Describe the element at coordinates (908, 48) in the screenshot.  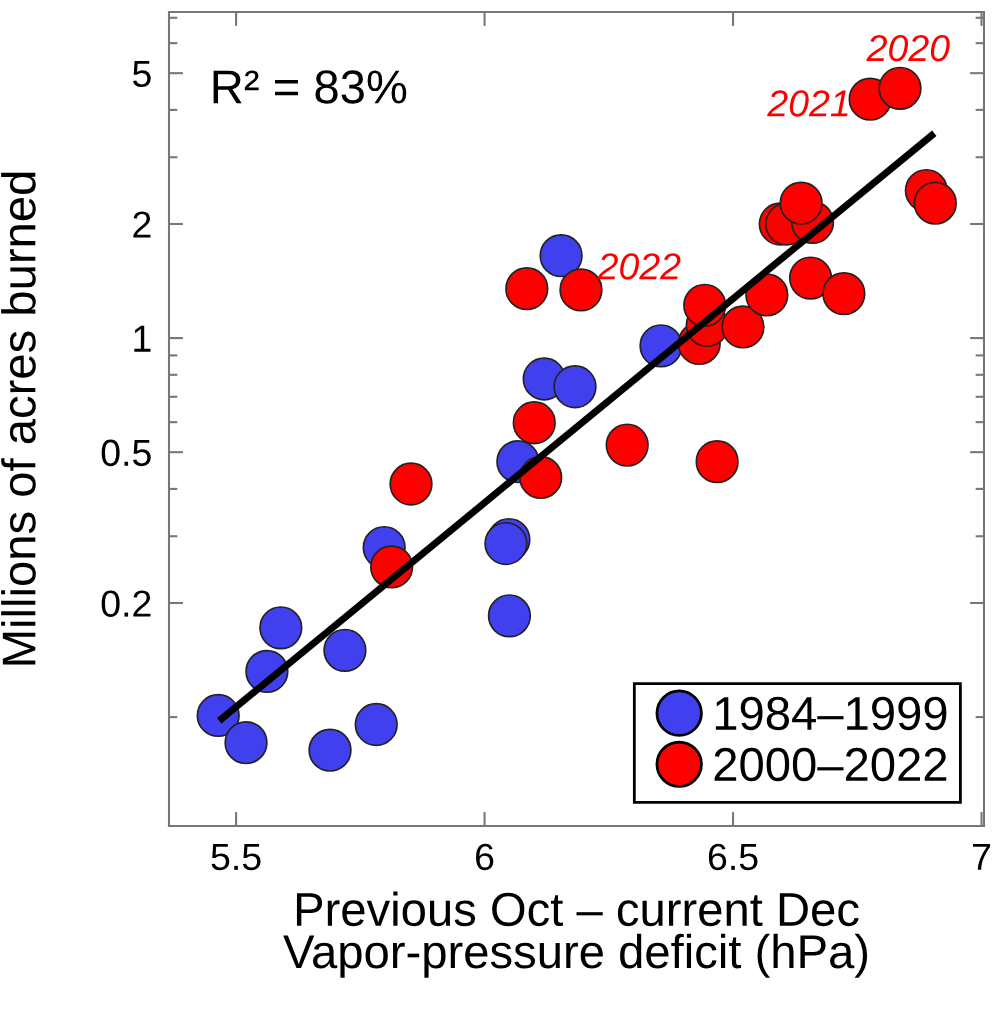
I see `annotation: 2020` at that location.